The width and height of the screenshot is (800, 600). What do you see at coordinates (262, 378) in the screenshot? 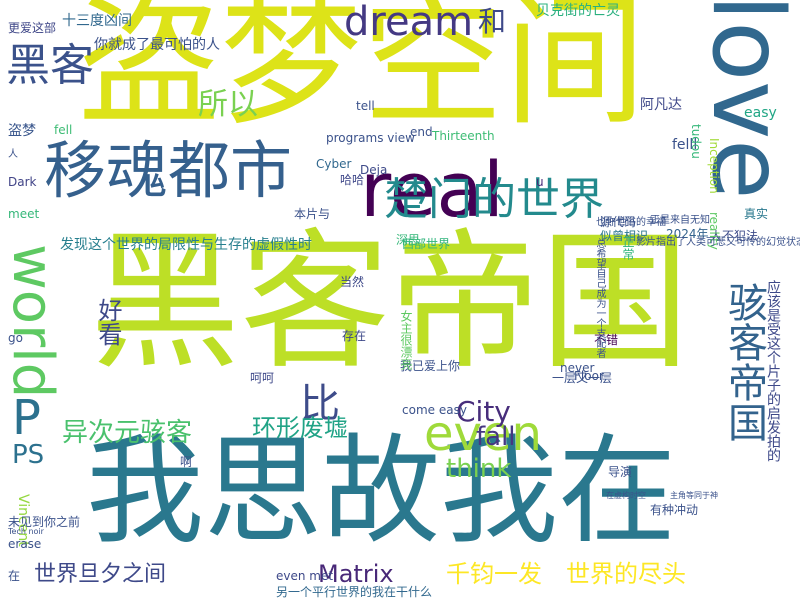
I see `word-hehe: 呵呵` at bounding box center [262, 378].